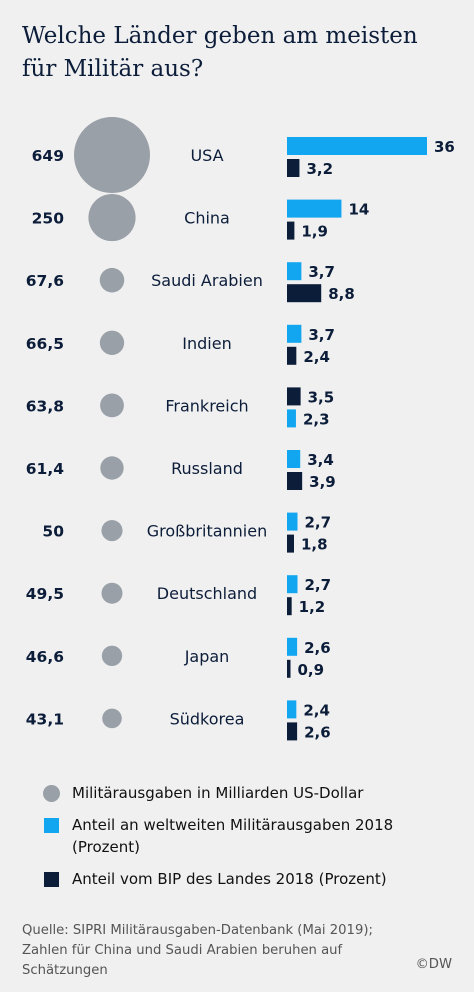  I want to click on bar-label-gdp-8: 0,9, so click(311, 670).